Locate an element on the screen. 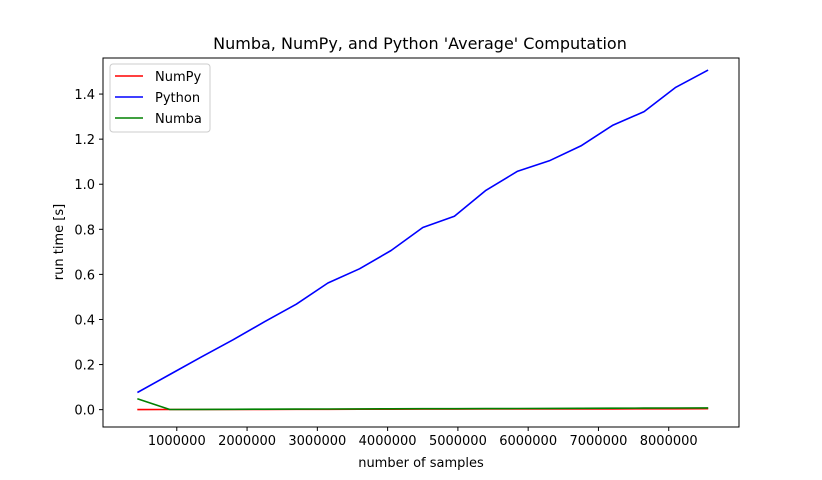  legend-box is located at coordinates (160, 98).